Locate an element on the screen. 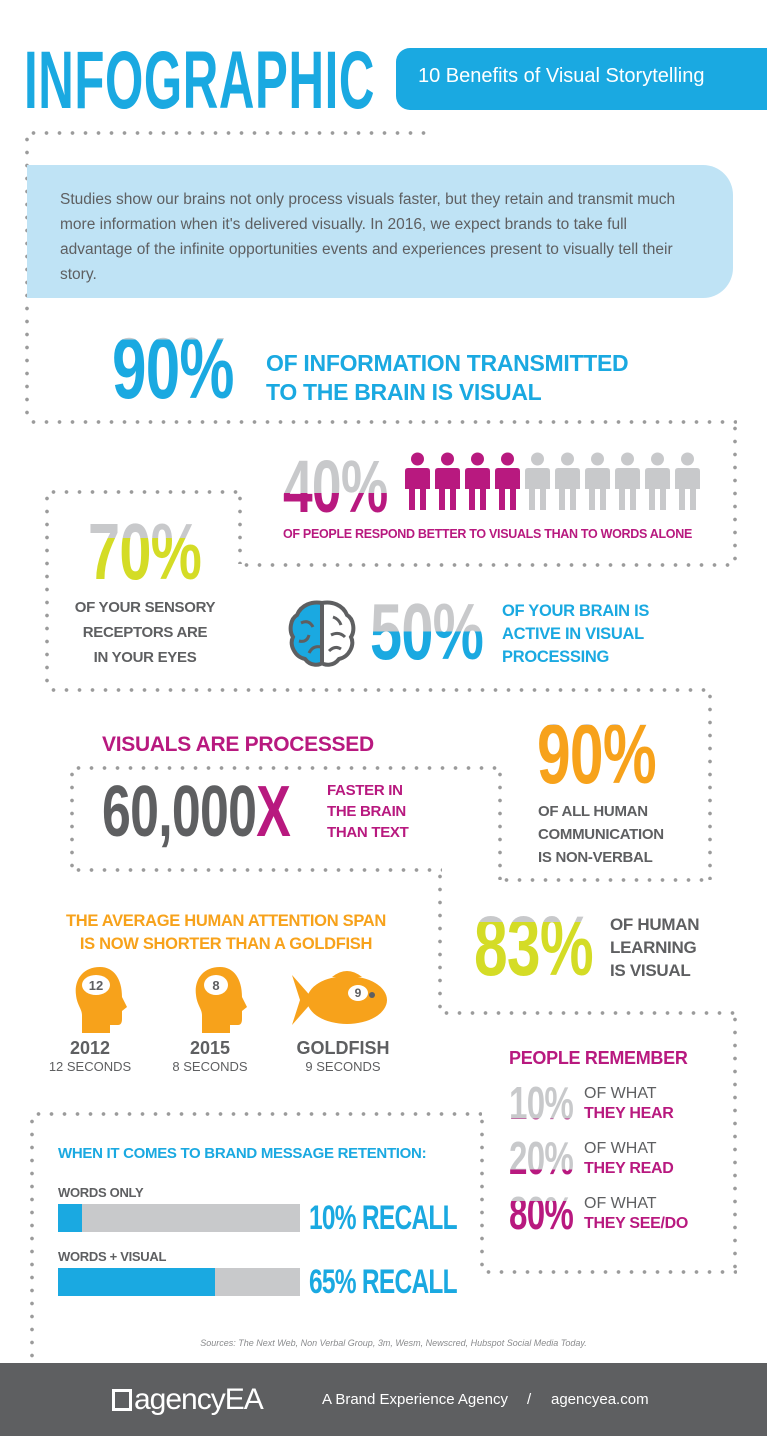 Image resolution: width=767 pixels, height=1436 pixels. stat-90-nonverbal: 90% is located at coordinates (597, 754).